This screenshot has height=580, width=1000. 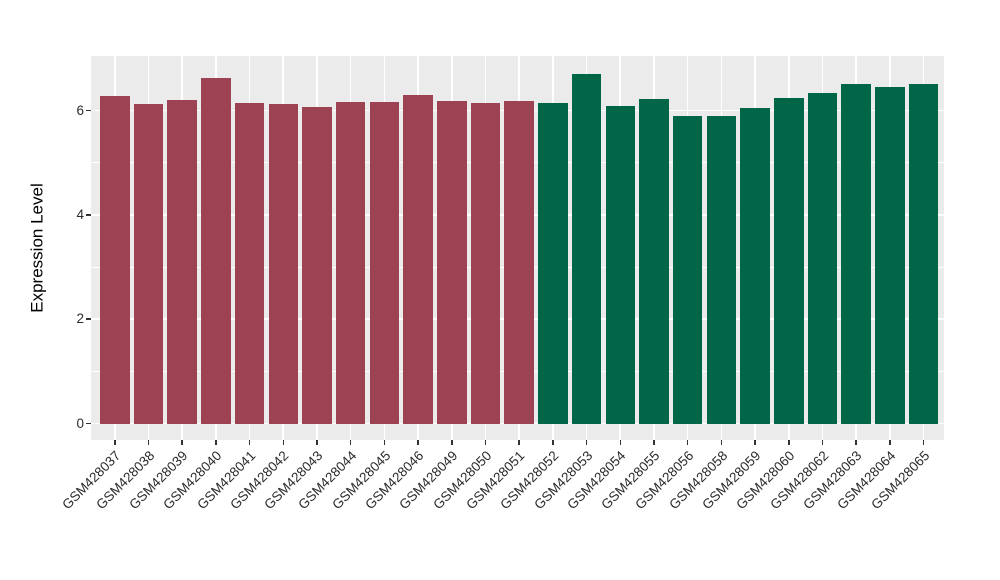 I want to click on y-axis-title: Expression Level, so click(x=37, y=248).